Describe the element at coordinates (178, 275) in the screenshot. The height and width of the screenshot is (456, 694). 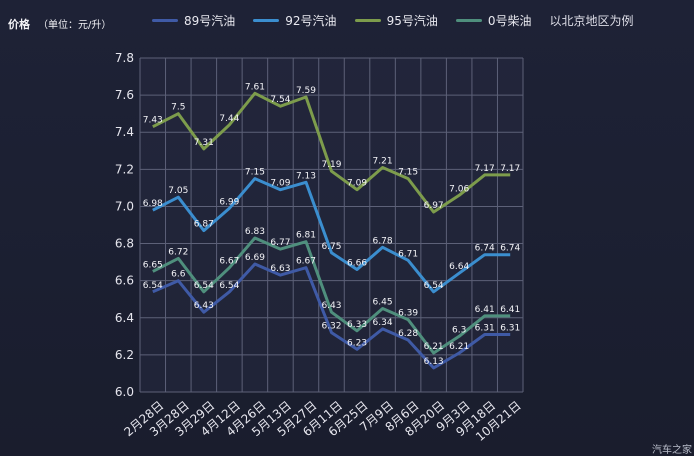
I see `data-label: 6.6` at that location.